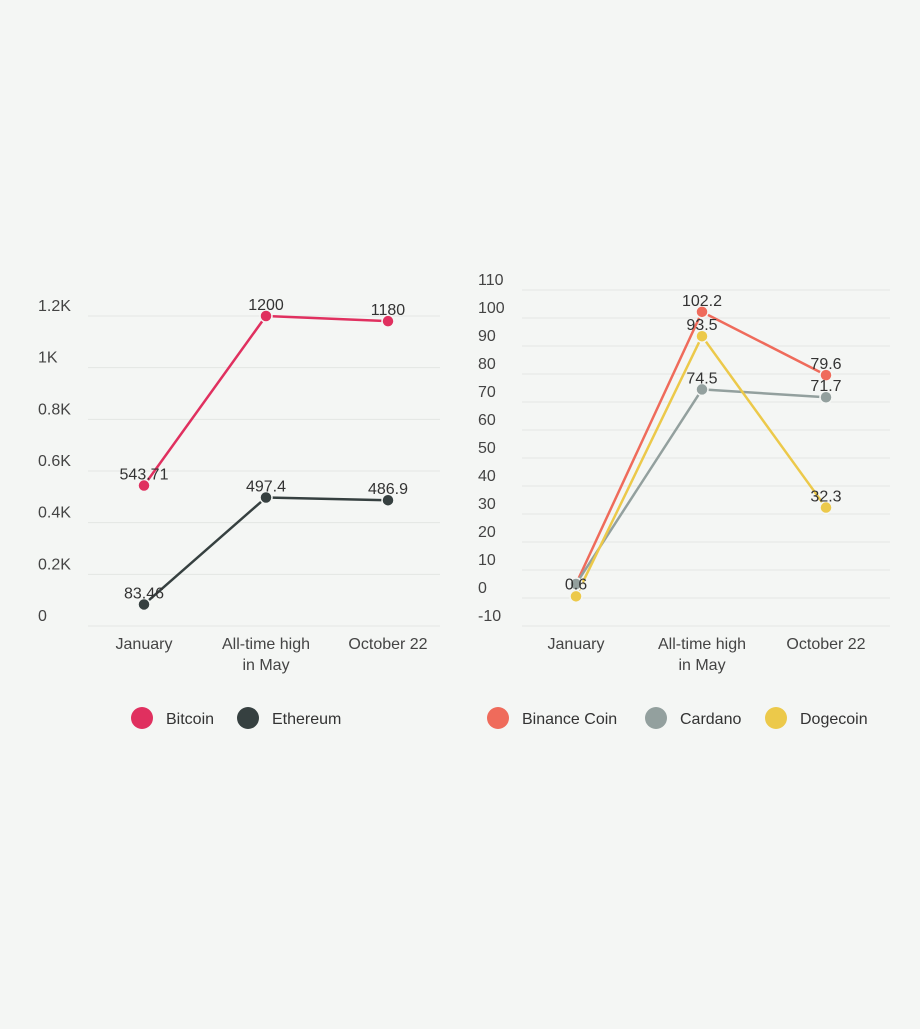  What do you see at coordinates (54, 461) in the screenshot?
I see `y-tick-label: 0.6K` at bounding box center [54, 461].